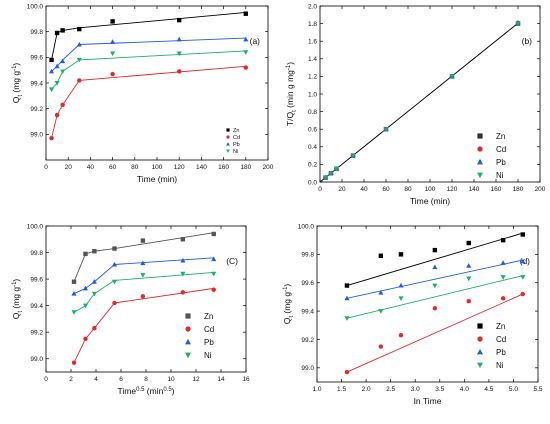 Image resolution: width=550 pixels, height=424 pixels. Describe the element at coordinates (430, 189) in the screenshot. I see `x-tick-label: 100` at that location.